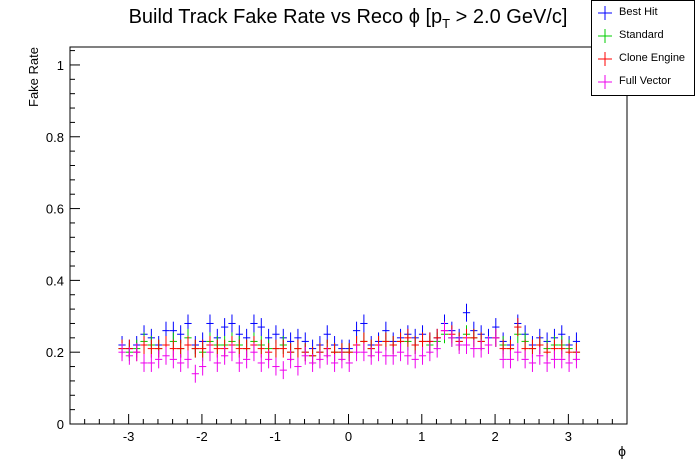 Image resolution: width=696 pixels, height=472 pixels. I want to click on legend-label: Best Hit, so click(638, 12).